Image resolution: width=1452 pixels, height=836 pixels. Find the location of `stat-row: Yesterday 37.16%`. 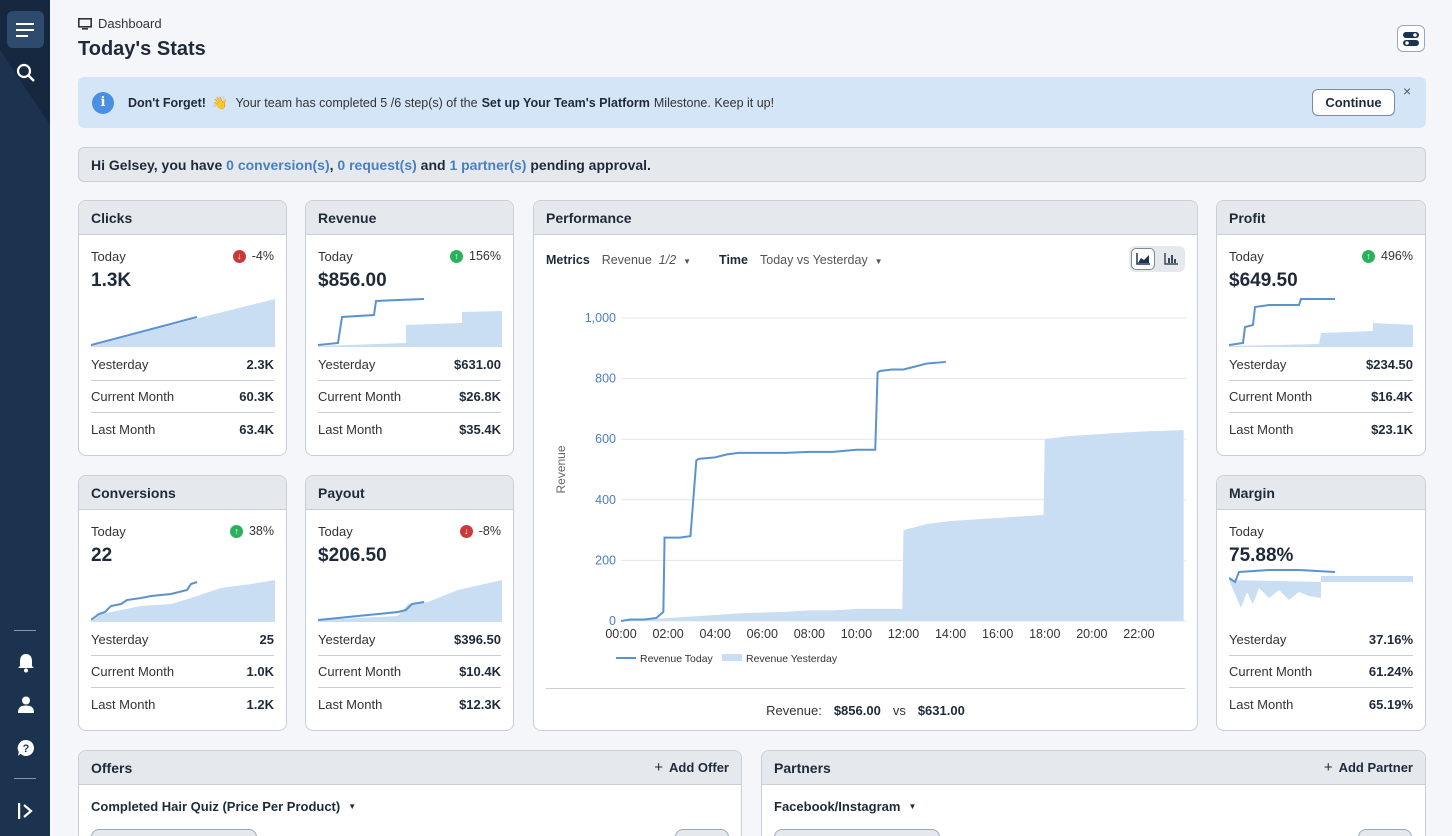

stat-row: Yesterday 37.16% is located at coordinates (1321, 640).